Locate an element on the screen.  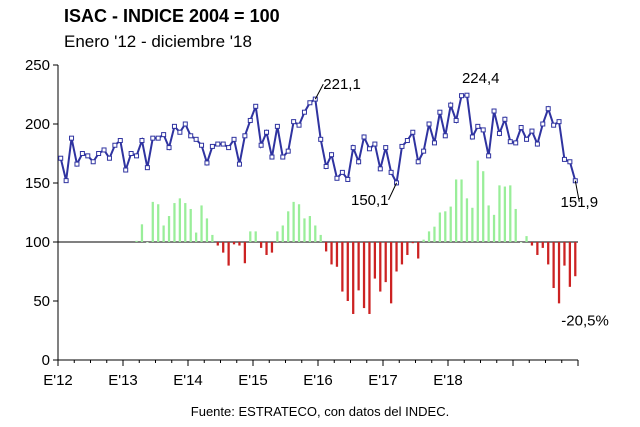
annotation-label: 224,4 is located at coordinates (481, 78).